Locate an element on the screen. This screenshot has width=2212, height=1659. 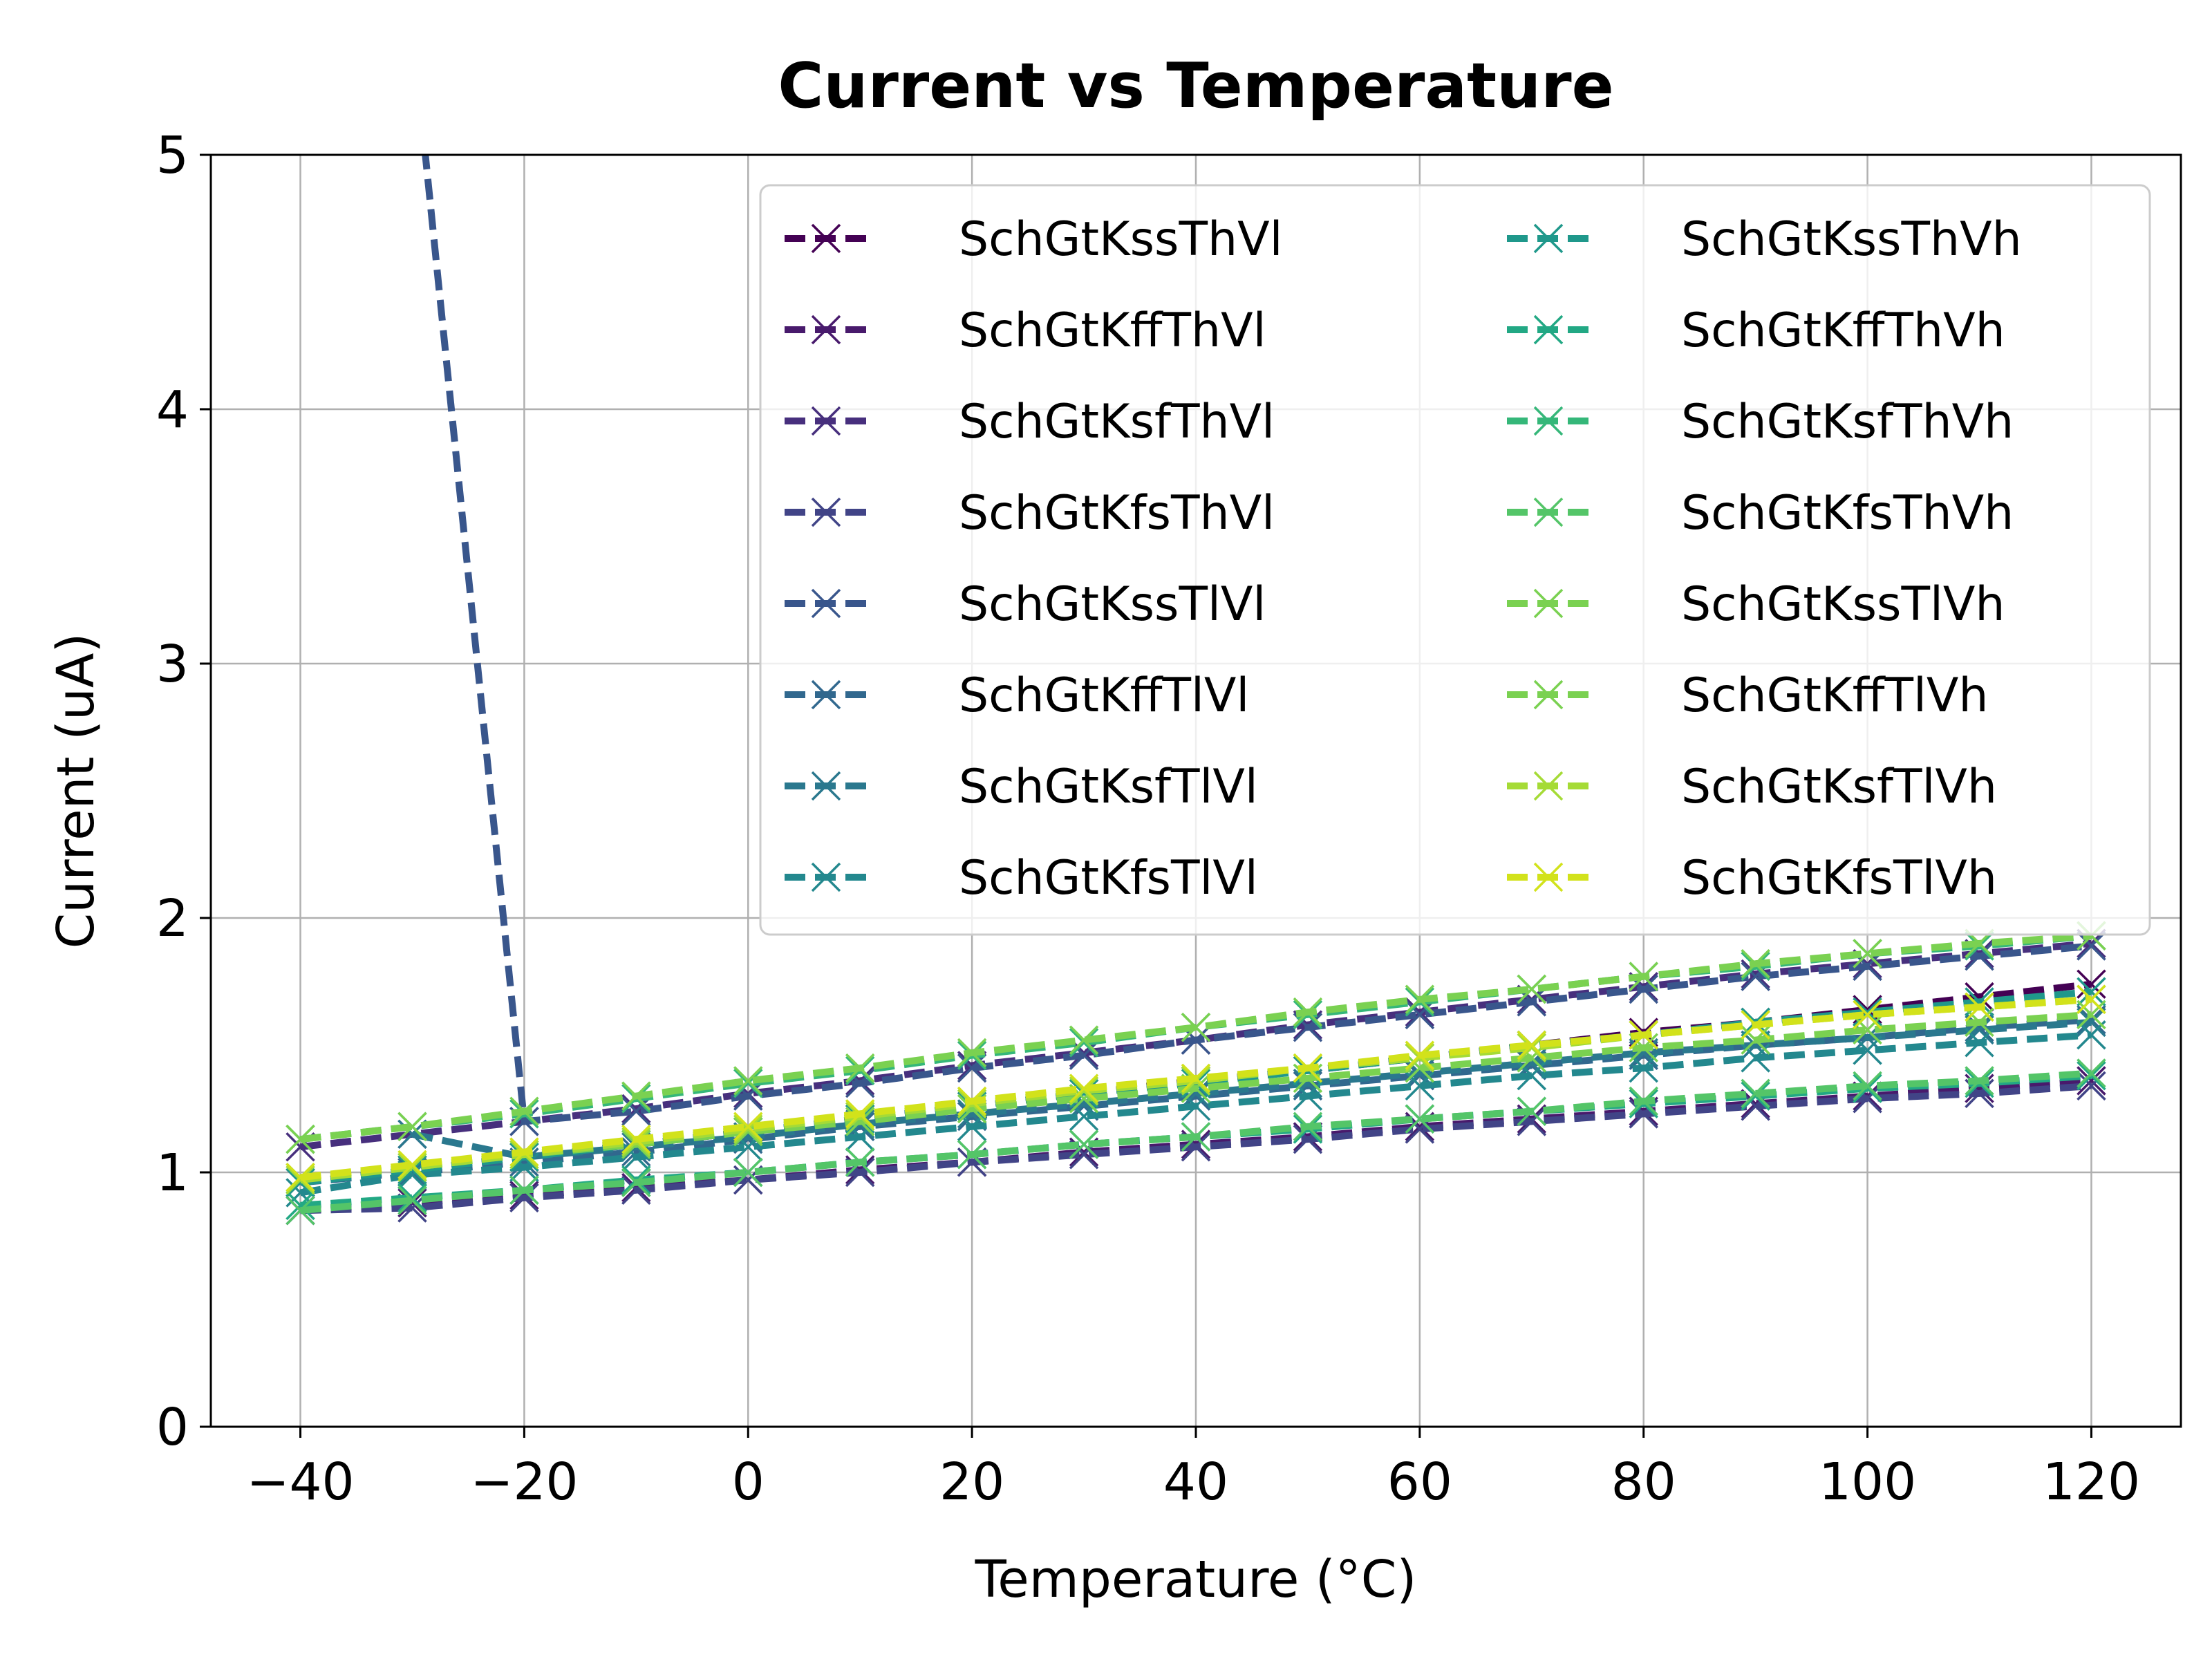
legend-item: SchGtKsfThVl is located at coordinates (1030, 422).